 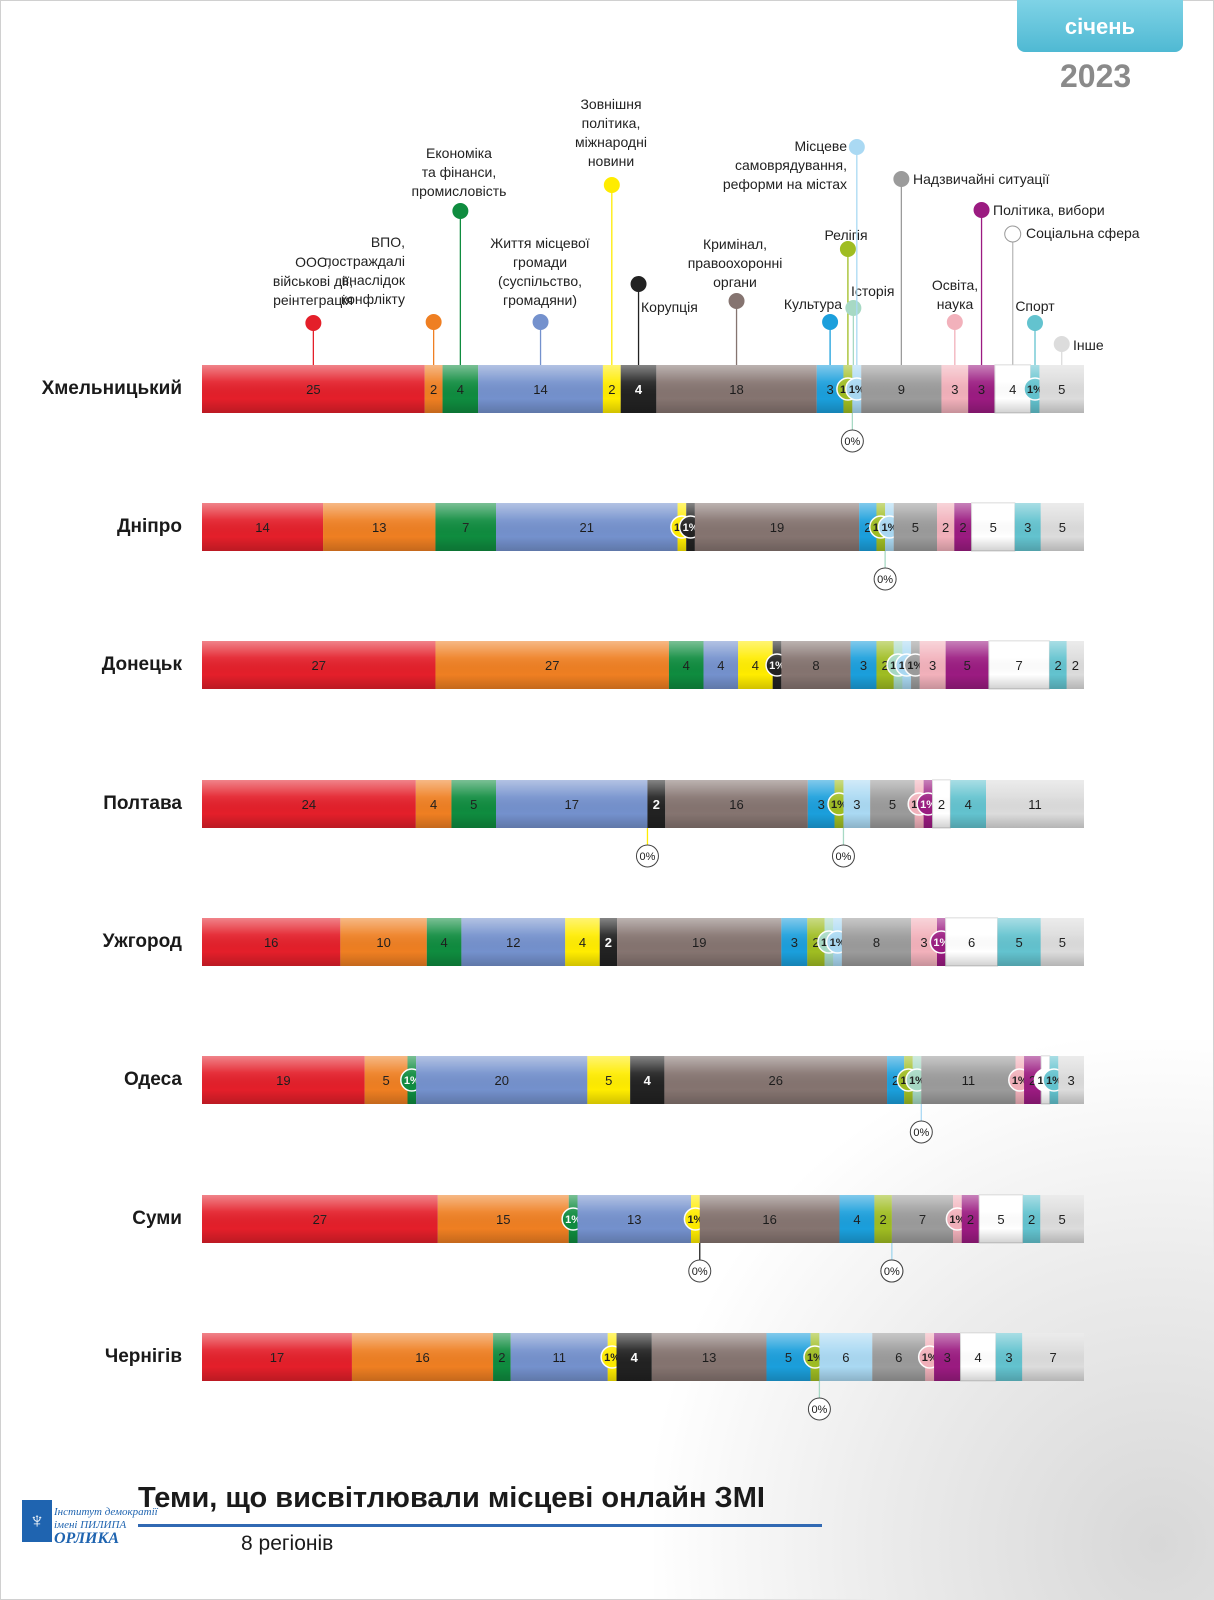 I want to click on bar-row-7: Чернігів17162111%41351%661%34370%, so click(x=594, y=1376).